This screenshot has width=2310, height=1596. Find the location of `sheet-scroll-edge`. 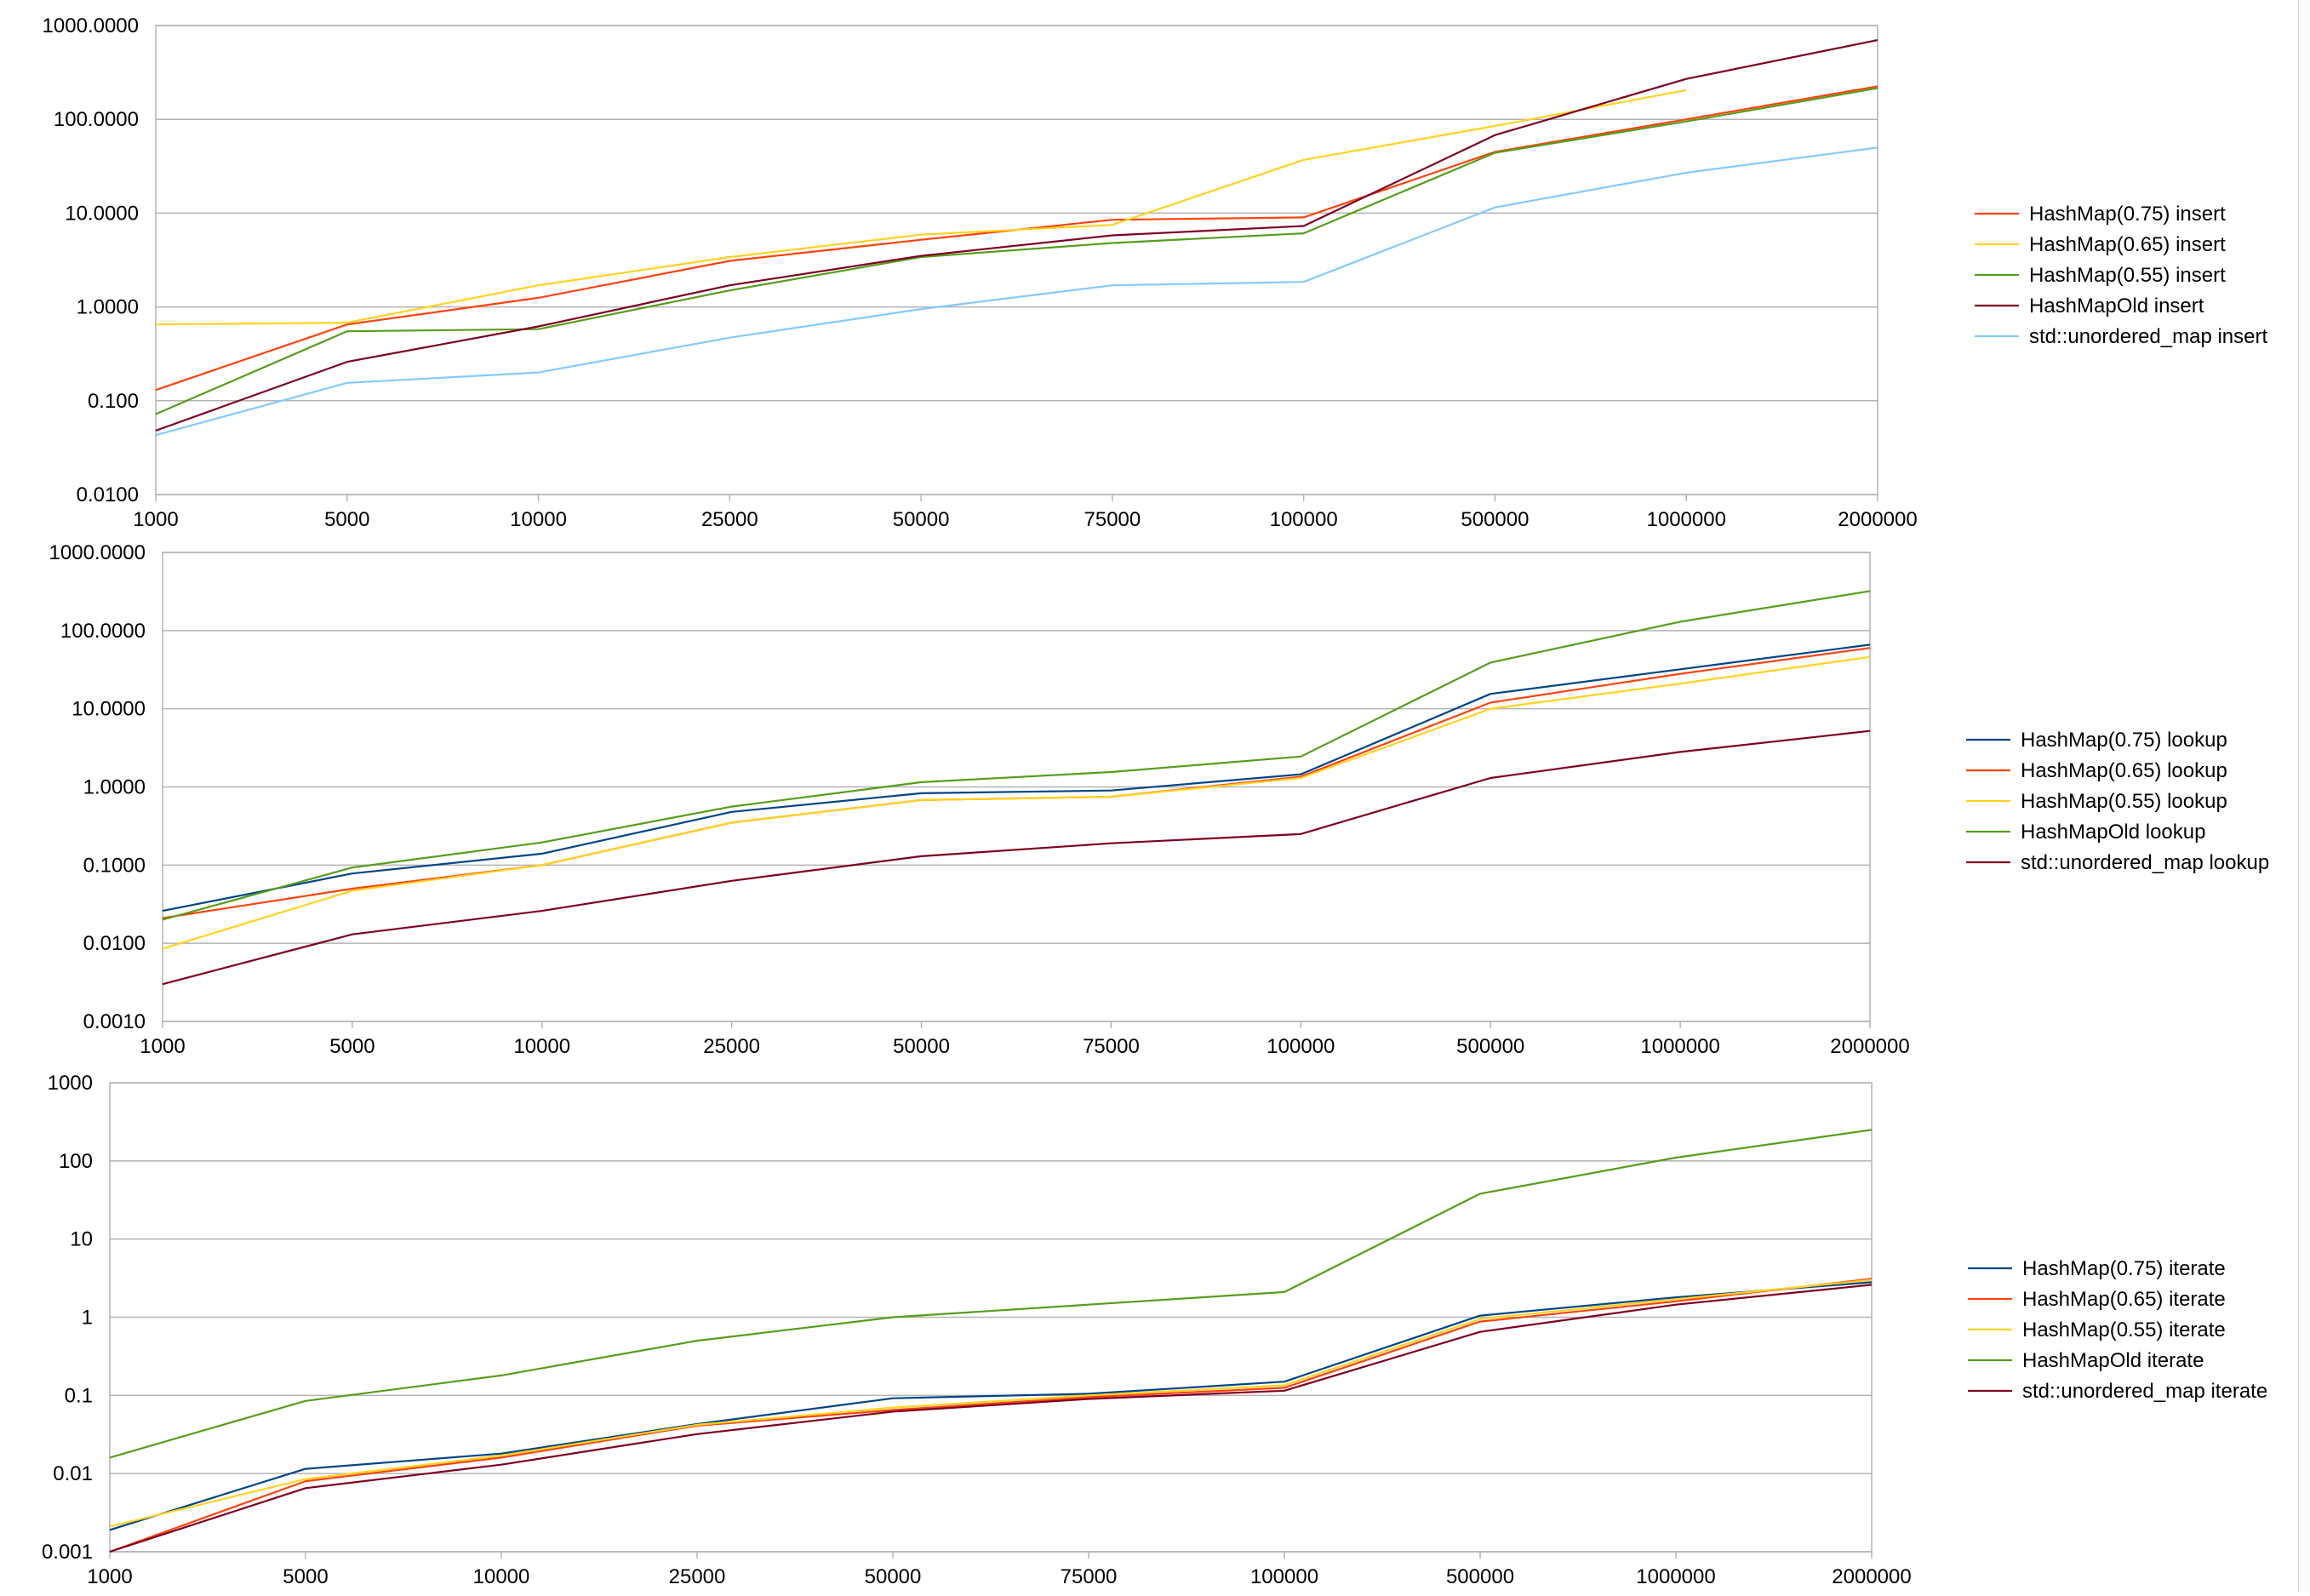

sheet-scroll-edge is located at coordinates (2304, 796).